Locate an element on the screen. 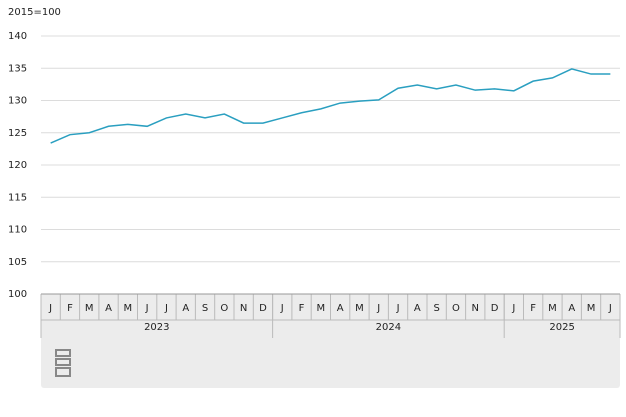  y-tick-label: 130 is located at coordinates (17, 101).